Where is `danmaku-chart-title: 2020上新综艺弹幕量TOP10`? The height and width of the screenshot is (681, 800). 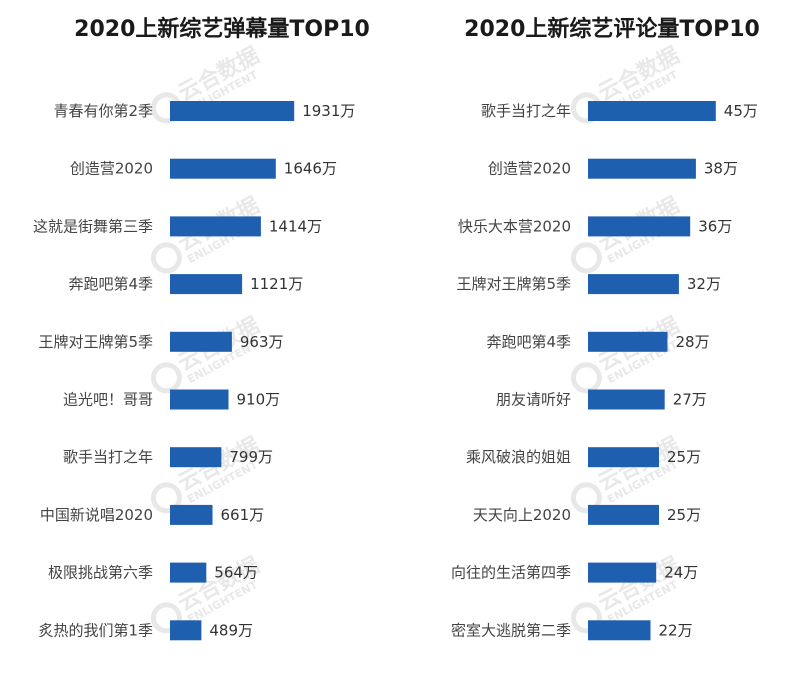
danmaku-chart-title: 2020上新综艺弹幕量TOP10 is located at coordinates (222, 29).